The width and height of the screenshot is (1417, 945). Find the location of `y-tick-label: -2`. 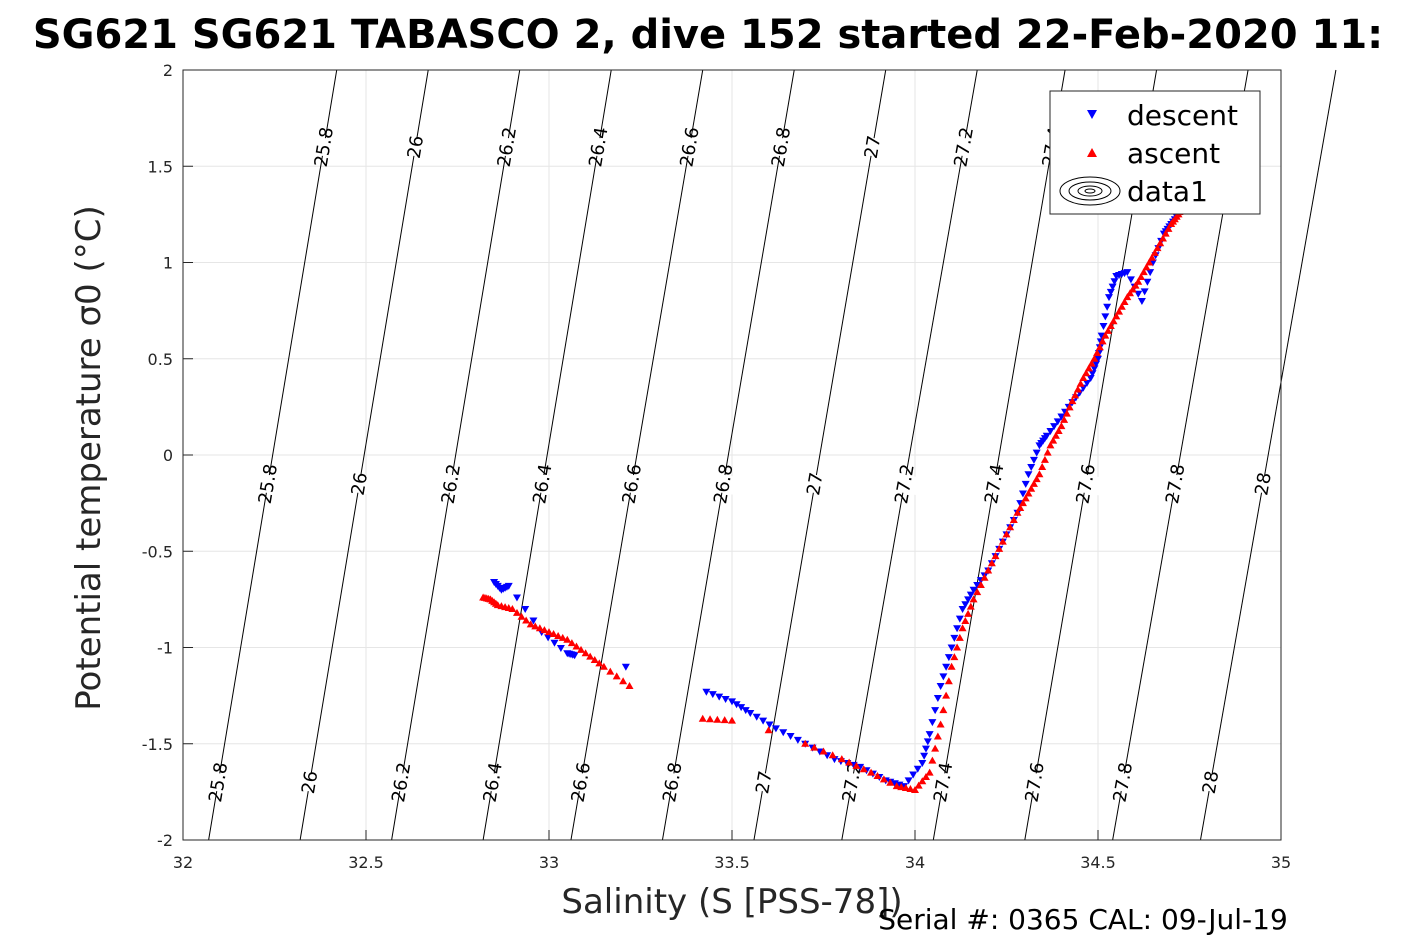

y-tick-label: -2 is located at coordinates (165, 840).